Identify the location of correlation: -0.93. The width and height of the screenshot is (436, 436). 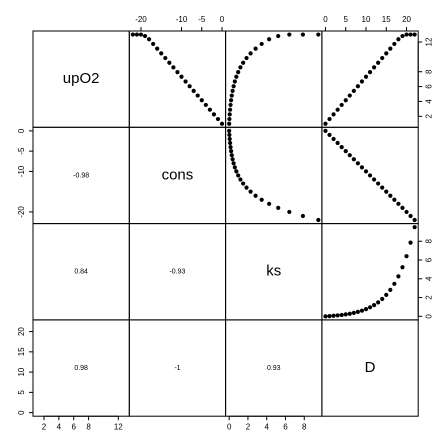
(177, 272).